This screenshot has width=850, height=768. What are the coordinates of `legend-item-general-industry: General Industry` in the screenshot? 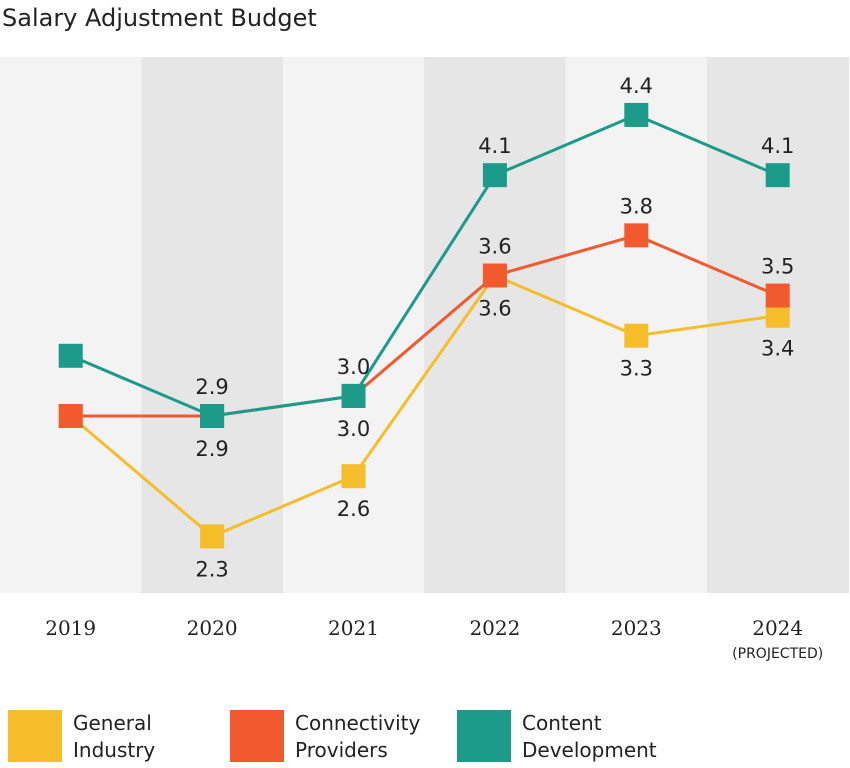 It's located at (115, 737).